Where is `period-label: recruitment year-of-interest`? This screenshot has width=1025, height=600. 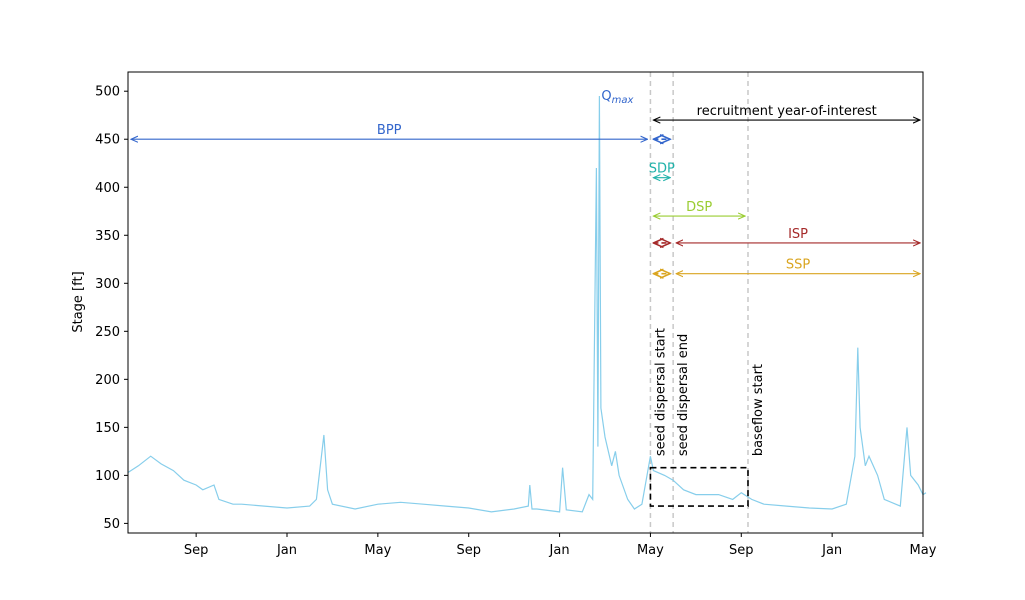
period-label: recruitment year-of-interest is located at coordinates (787, 111).